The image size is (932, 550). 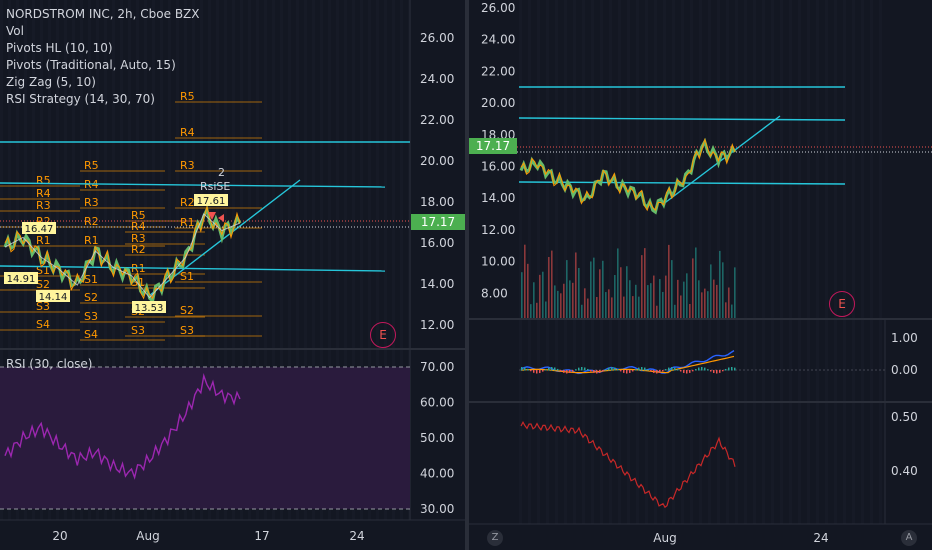 I want to click on auto-scale-button: A, so click(x=909, y=538).